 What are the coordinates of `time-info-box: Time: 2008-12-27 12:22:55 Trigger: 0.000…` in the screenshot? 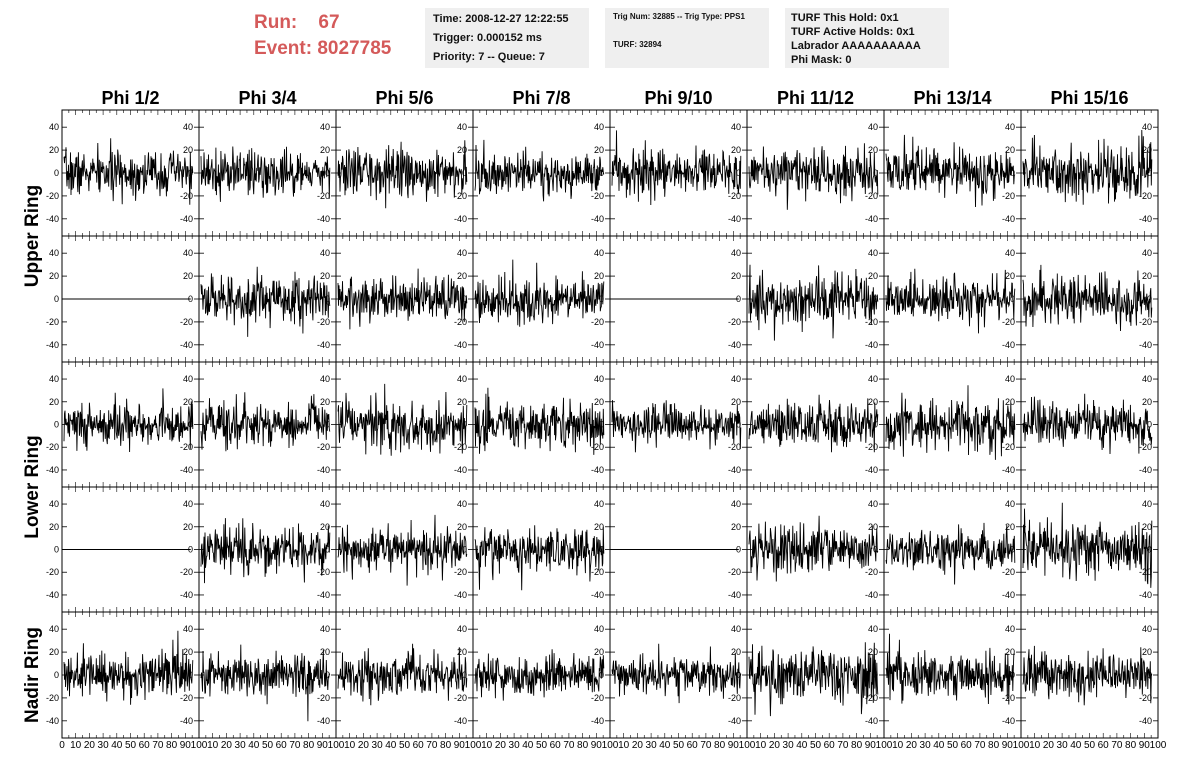 It's located at (507, 38).